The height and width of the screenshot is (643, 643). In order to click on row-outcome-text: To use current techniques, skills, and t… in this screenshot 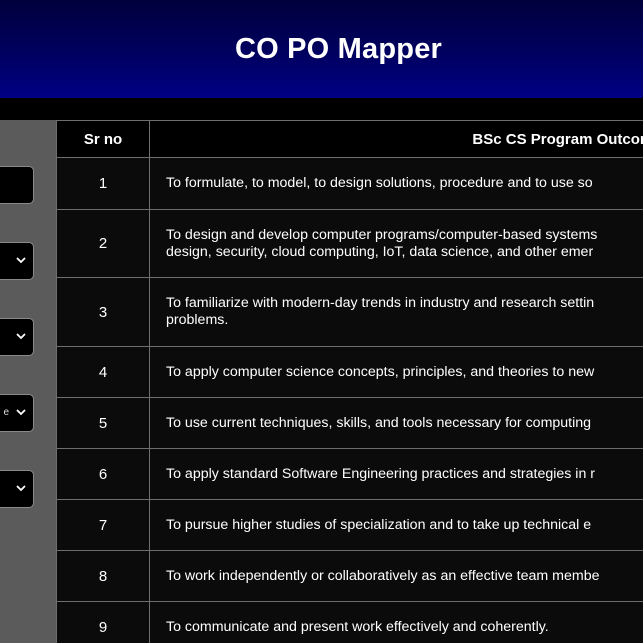, I will do `click(396, 423)`.